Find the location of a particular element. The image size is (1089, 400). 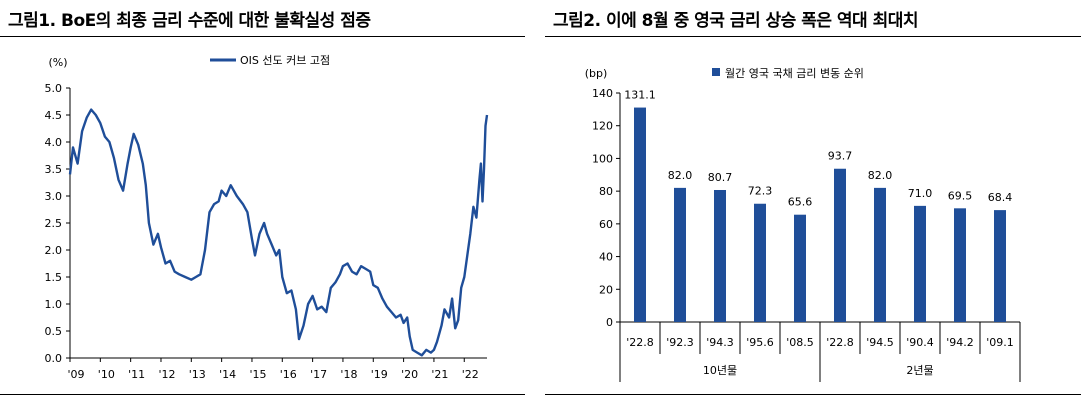

y-tick-label: 0.5 is located at coordinates (54, 331).